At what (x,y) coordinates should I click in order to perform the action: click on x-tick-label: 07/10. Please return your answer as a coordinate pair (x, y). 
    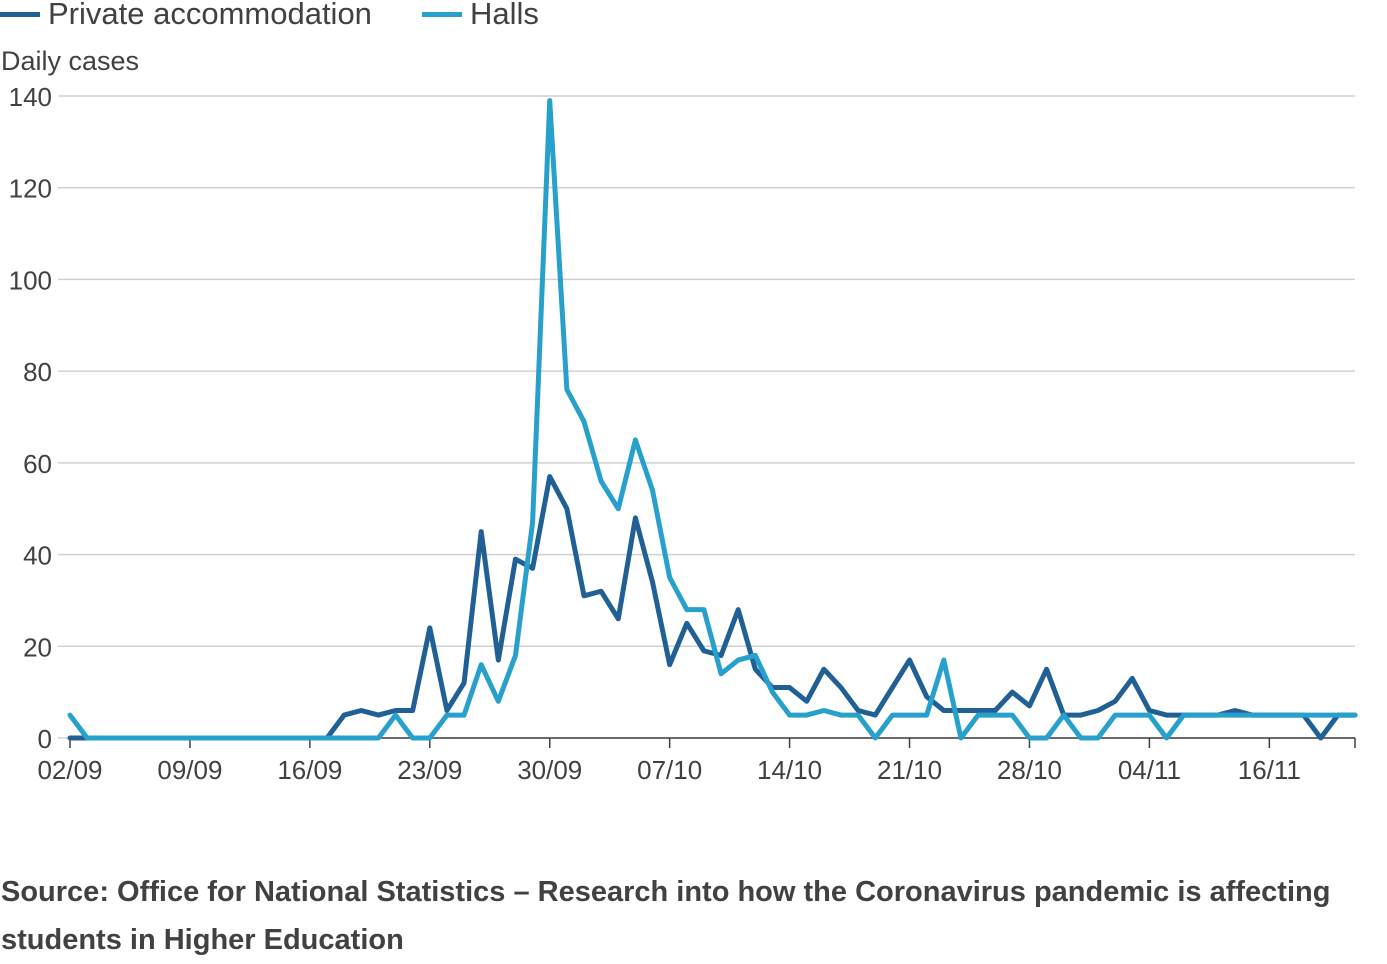
    Looking at the image, I should click on (669, 770).